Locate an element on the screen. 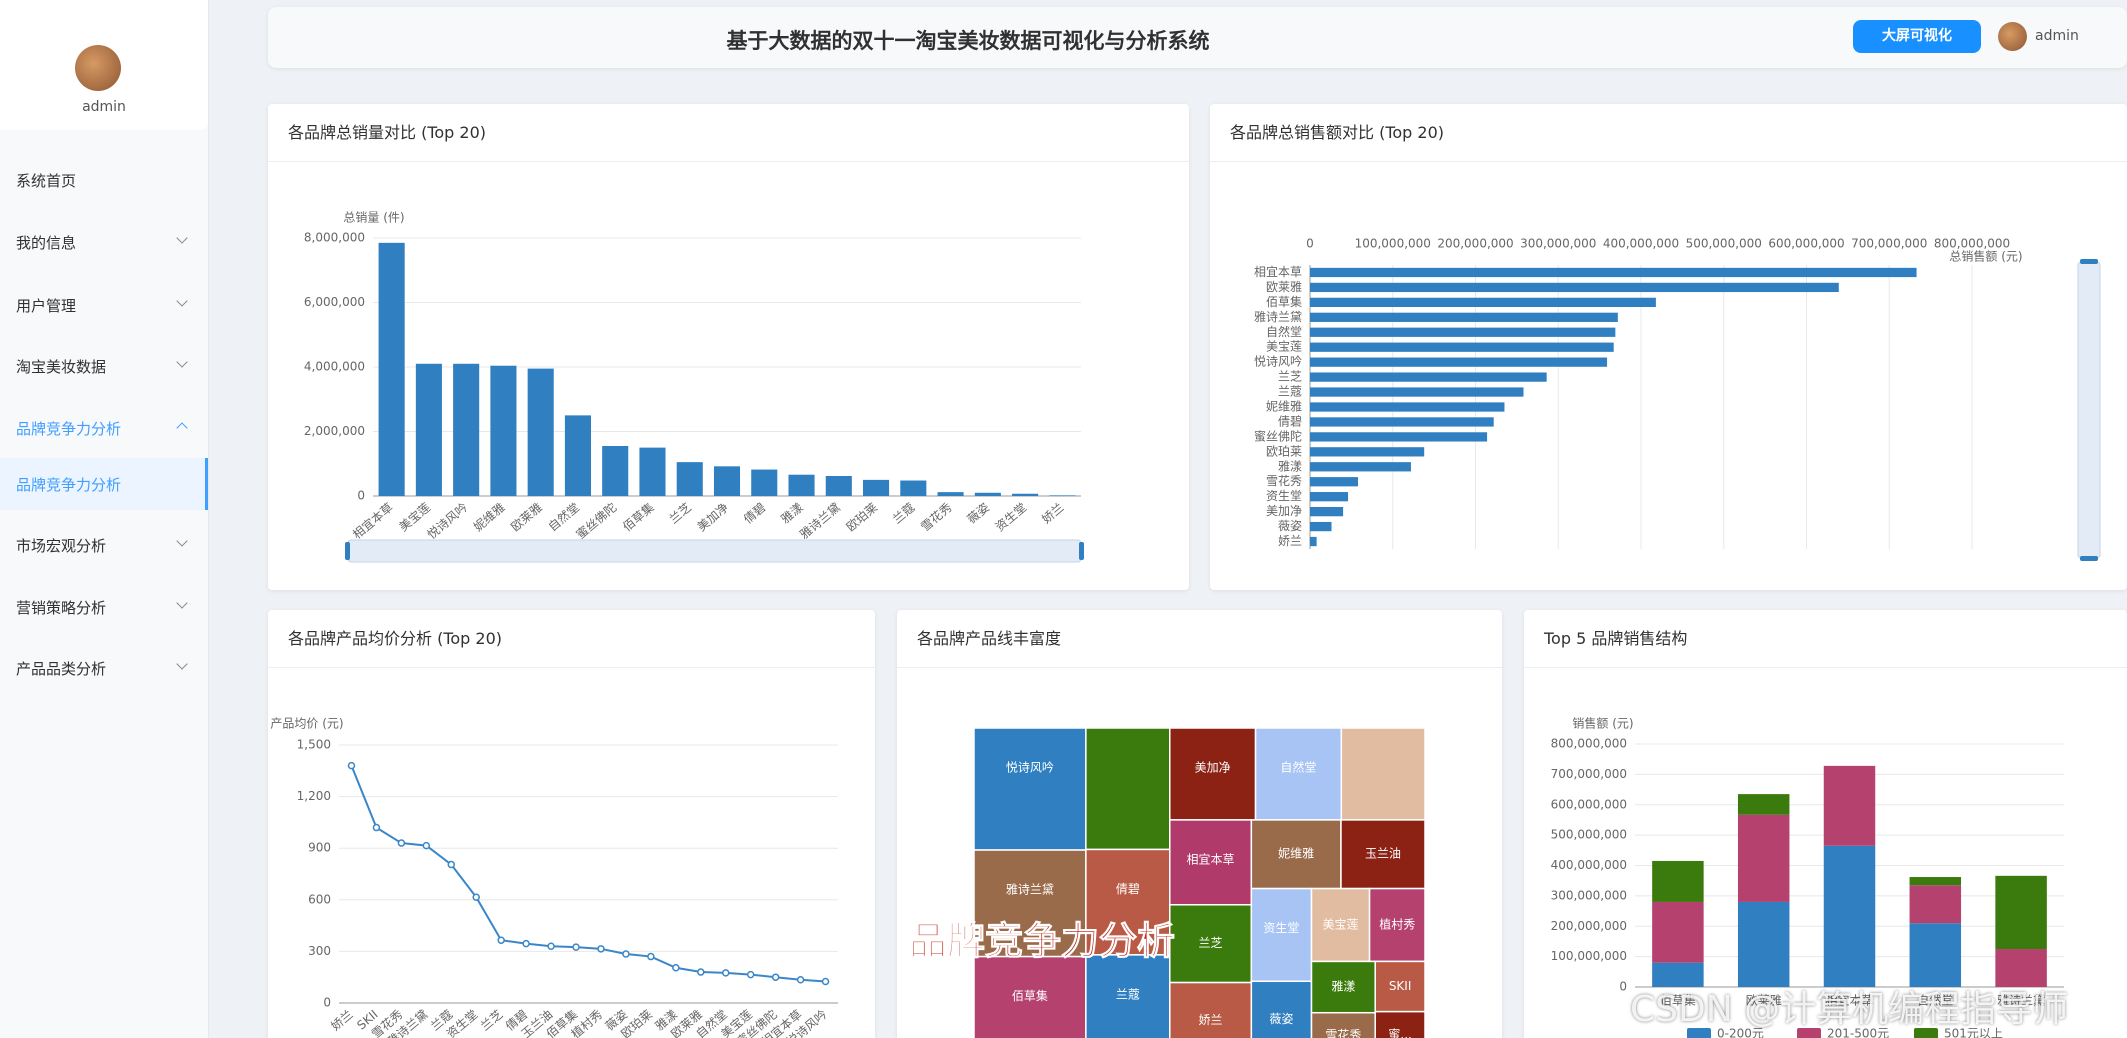 Image resolution: width=2127 pixels, height=1038 pixels. active-submenu-bg is located at coordinates (104, 484).